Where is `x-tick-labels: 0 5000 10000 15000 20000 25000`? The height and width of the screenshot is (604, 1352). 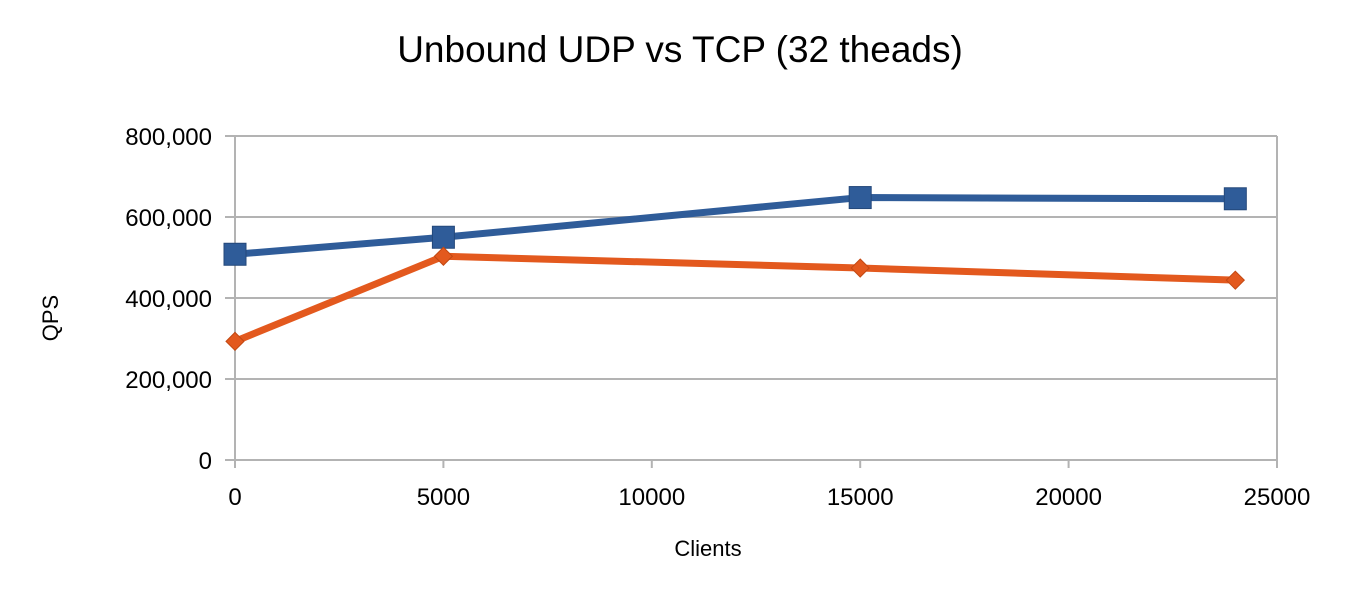
x-tick-labels: 0 5000 10000 15000 20000 25000 is located at coordinates (769, 497).